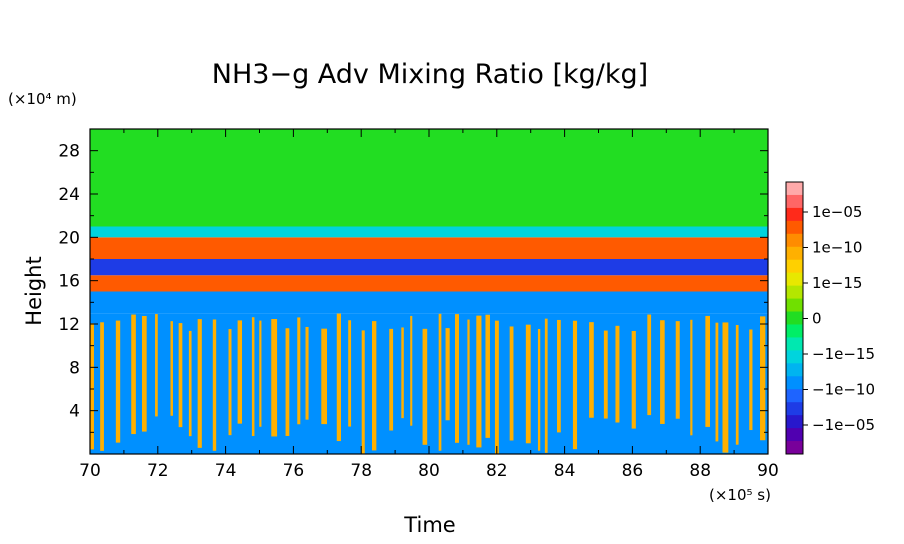 The width and height of the screenshot is (904, 544). Describe the element at coordinates (843, 354) in the screenshot. I see `colorbar-tick-label: −1e−15` at that location.